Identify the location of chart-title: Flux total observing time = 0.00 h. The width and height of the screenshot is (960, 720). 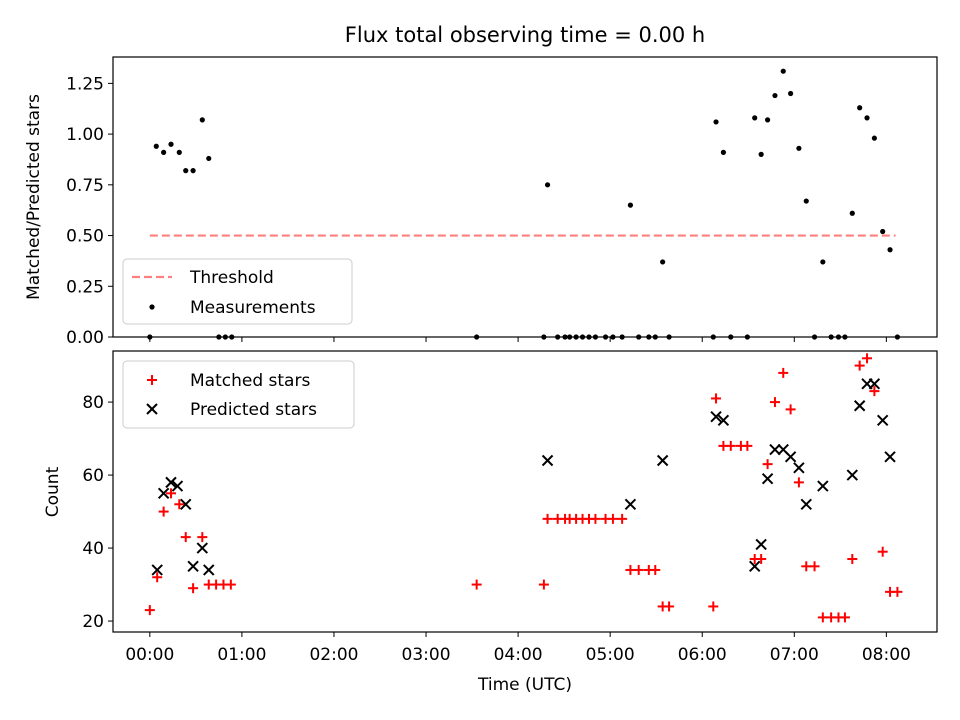
(525, 35).